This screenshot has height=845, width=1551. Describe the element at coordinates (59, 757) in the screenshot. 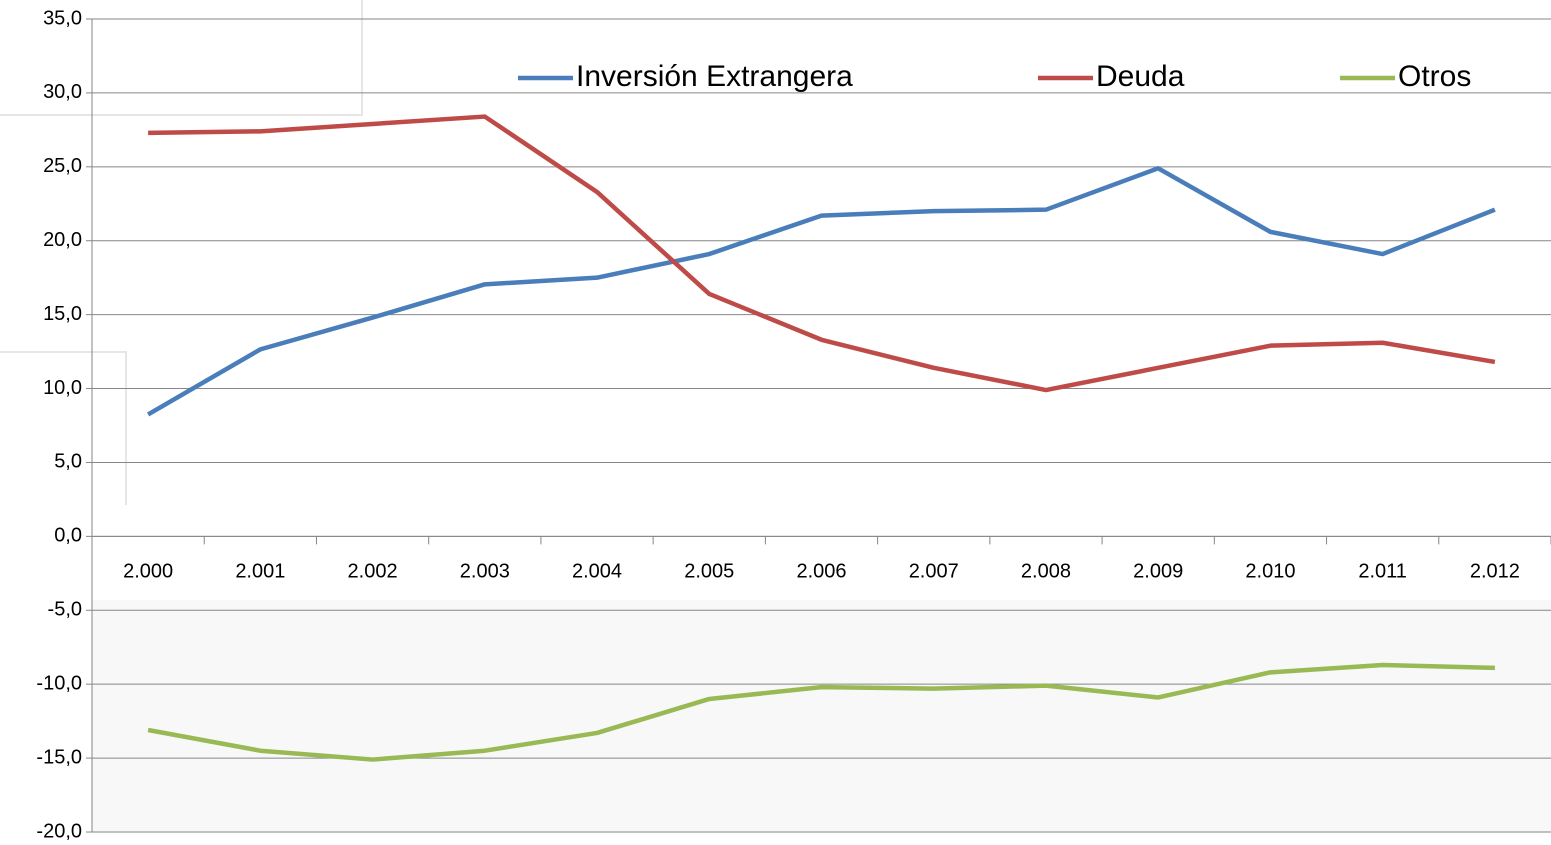

I see `y-tick-label: -15,0` at that location.